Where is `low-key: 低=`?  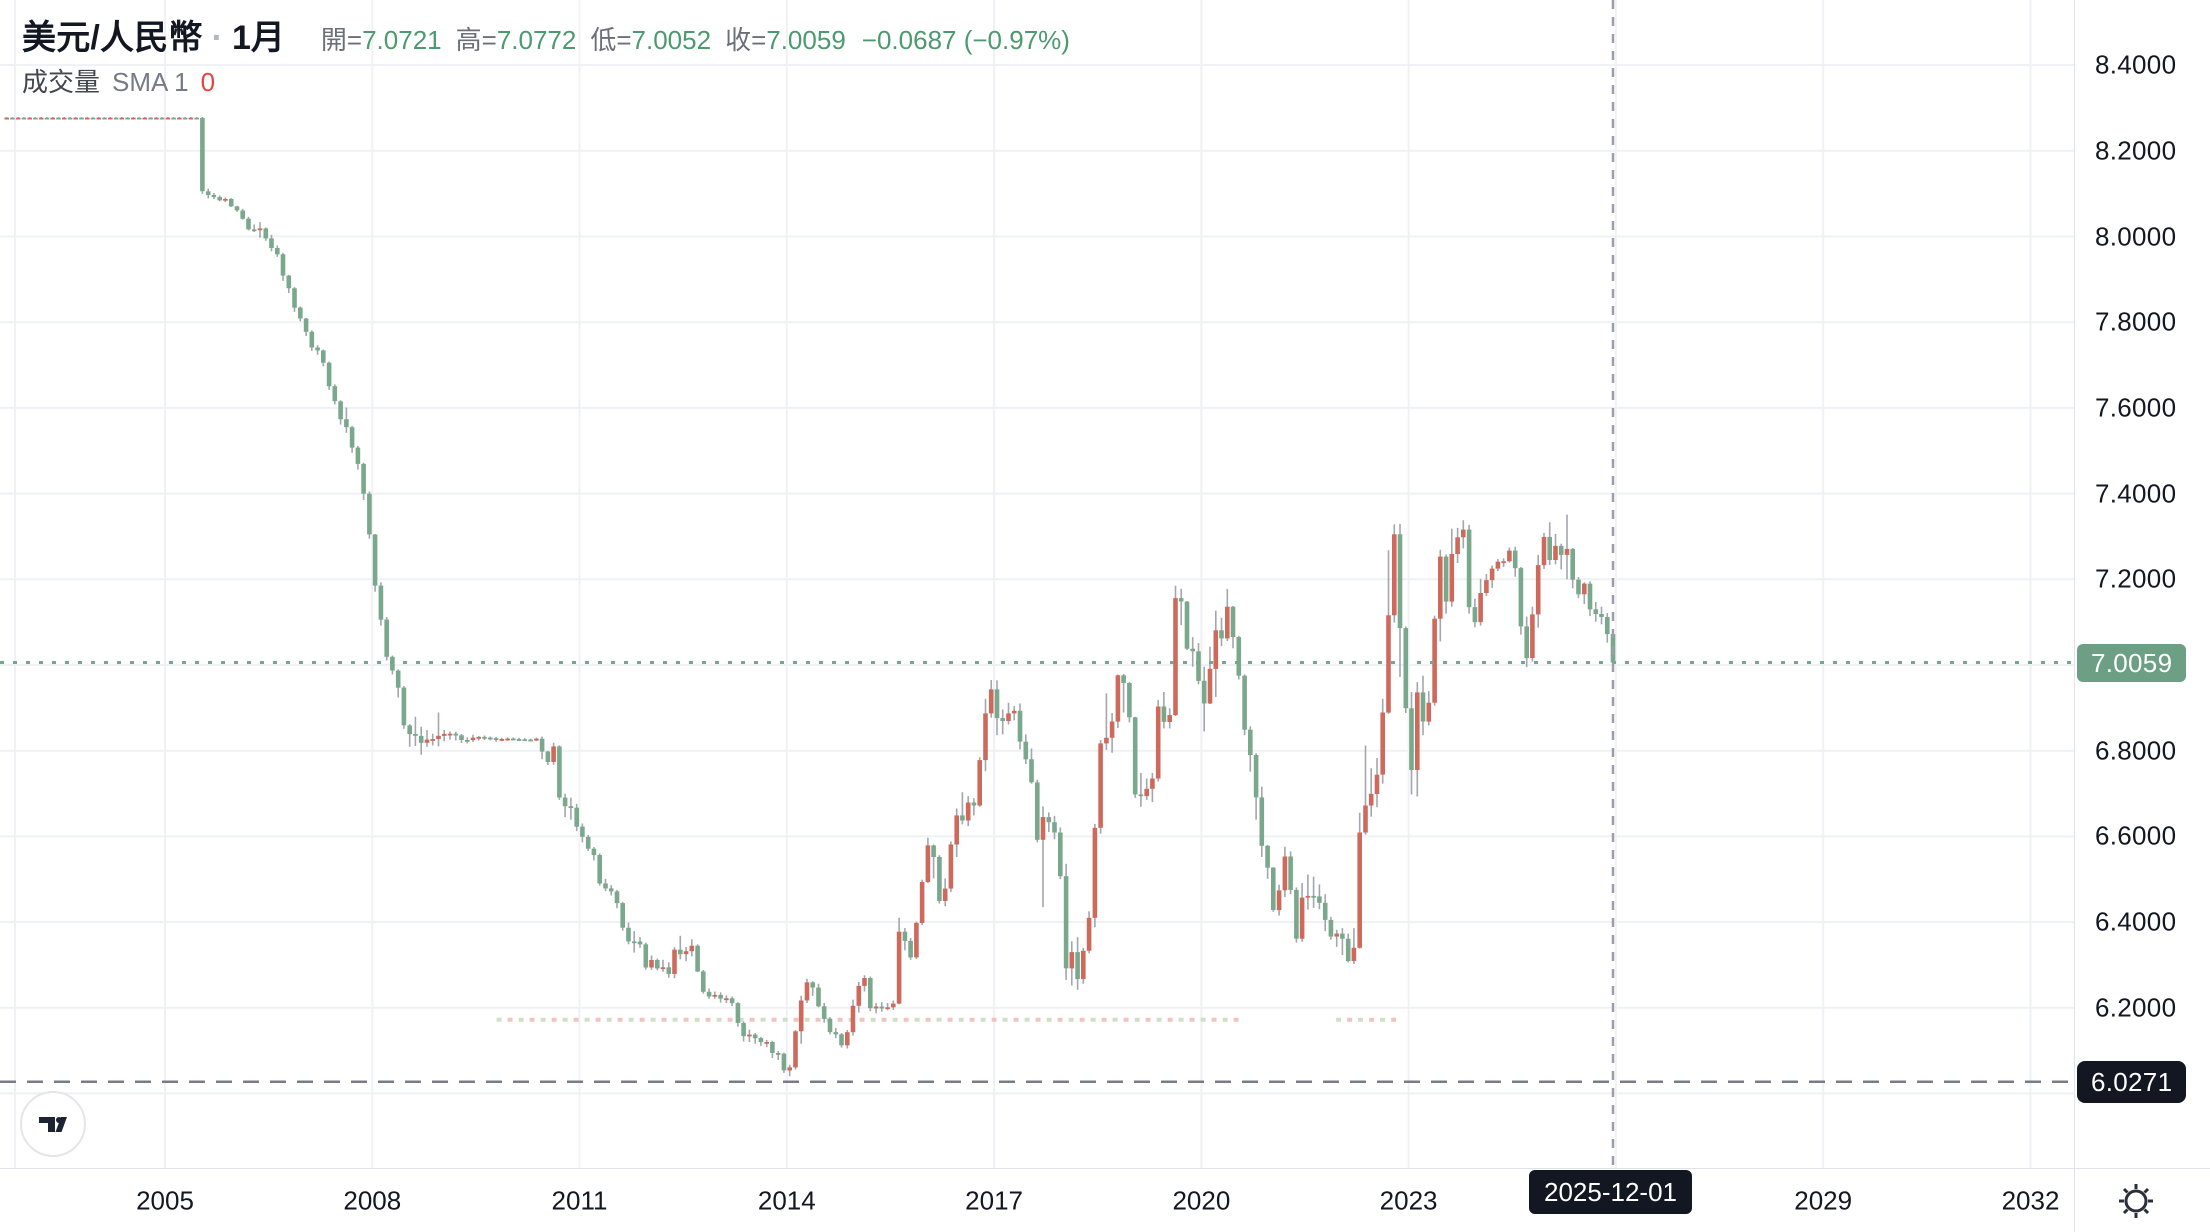 low-key: 低= is located at coordinates (611, 40).